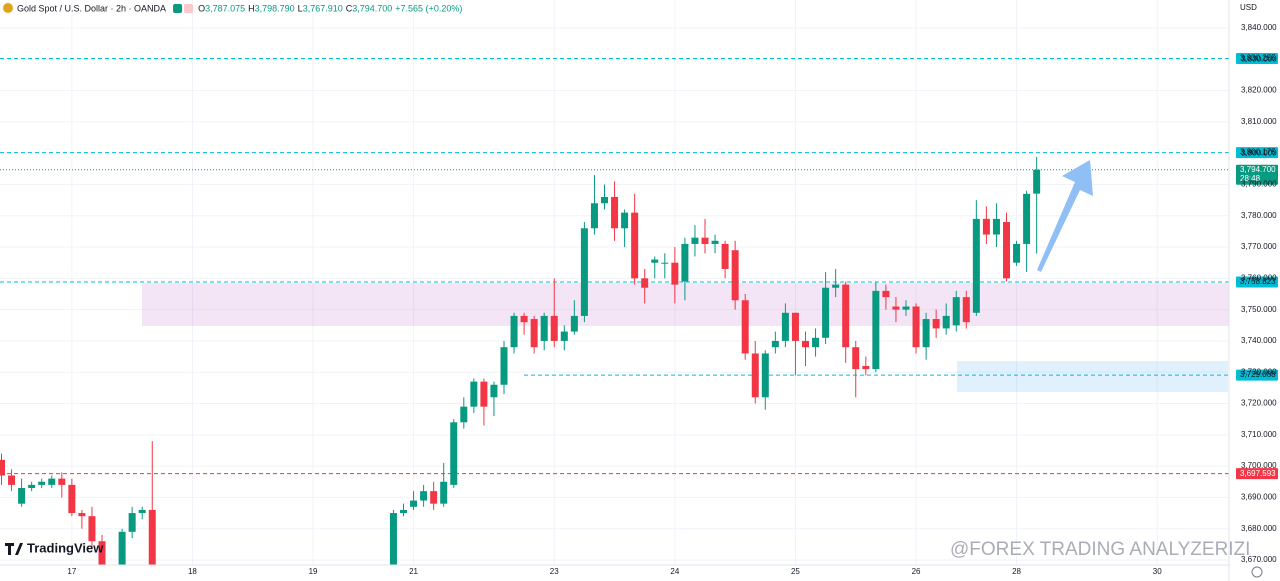 This screenshot has height=581, width=1280. What do you see at coordinates (1259, 403) in the screenshot?
I see `y-tick-label: 3,720.000` at bounding box center [1259, 403].